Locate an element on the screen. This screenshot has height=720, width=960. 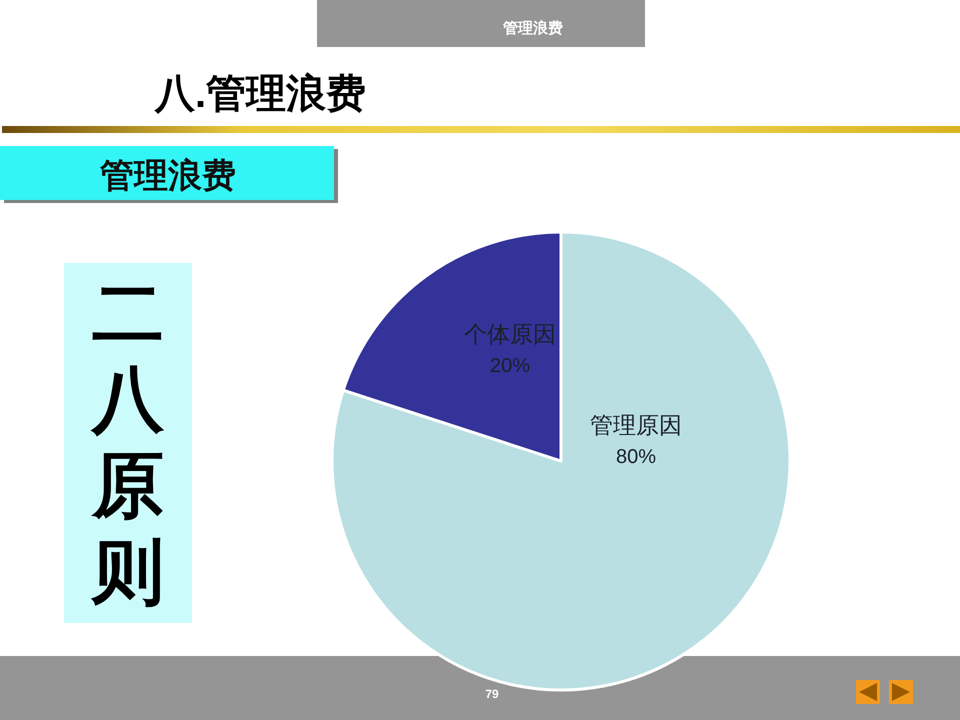
text: 二八原则 is located at coordinates (127, 443).